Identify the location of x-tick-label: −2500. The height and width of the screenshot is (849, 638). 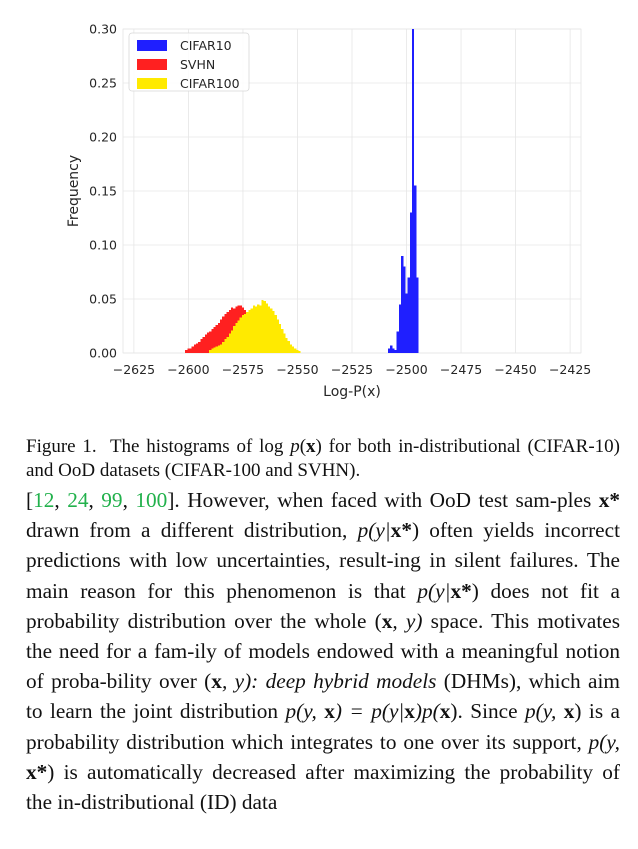
(406, 369).